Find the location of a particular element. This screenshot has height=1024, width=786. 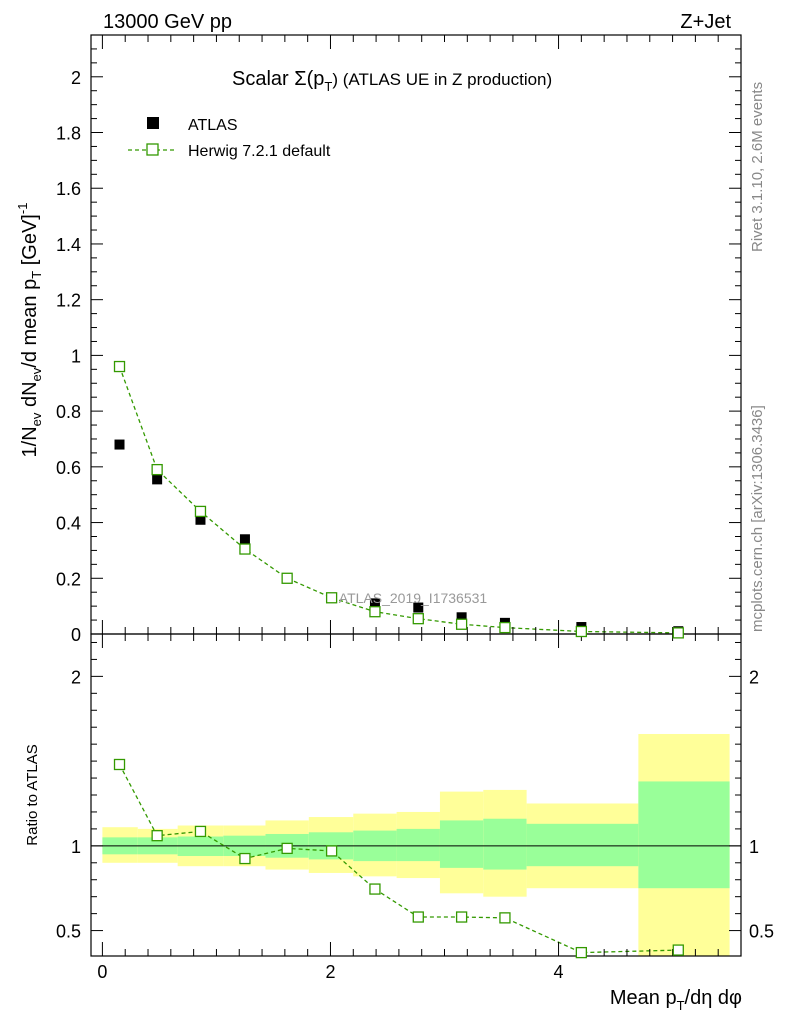

main-ytick-label: 1.8 is located at coordinates (68, 134).